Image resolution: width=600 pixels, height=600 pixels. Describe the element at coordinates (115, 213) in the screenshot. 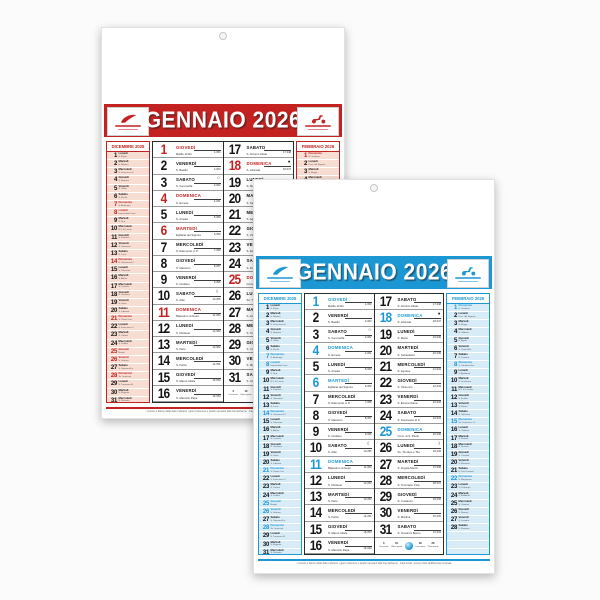

I see `mini-day-number: 8` at that location.